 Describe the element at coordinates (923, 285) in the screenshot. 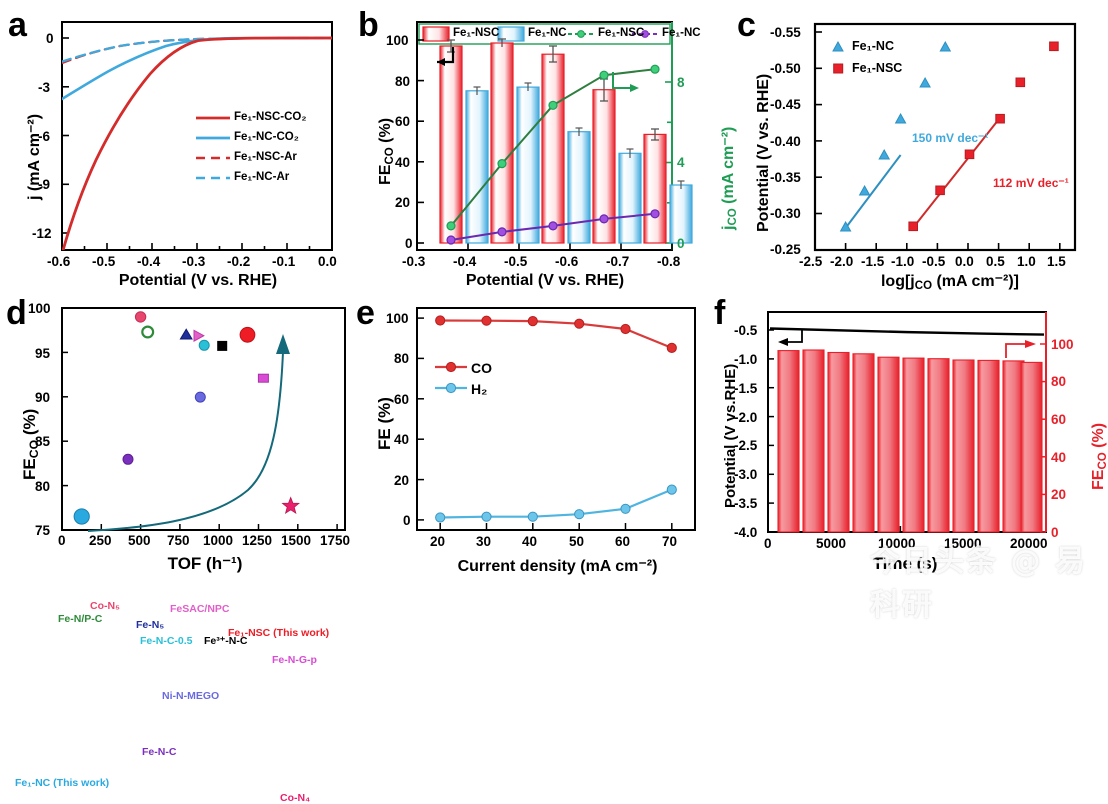

I see `panel-c-xlabel-sub: CO` at that location.